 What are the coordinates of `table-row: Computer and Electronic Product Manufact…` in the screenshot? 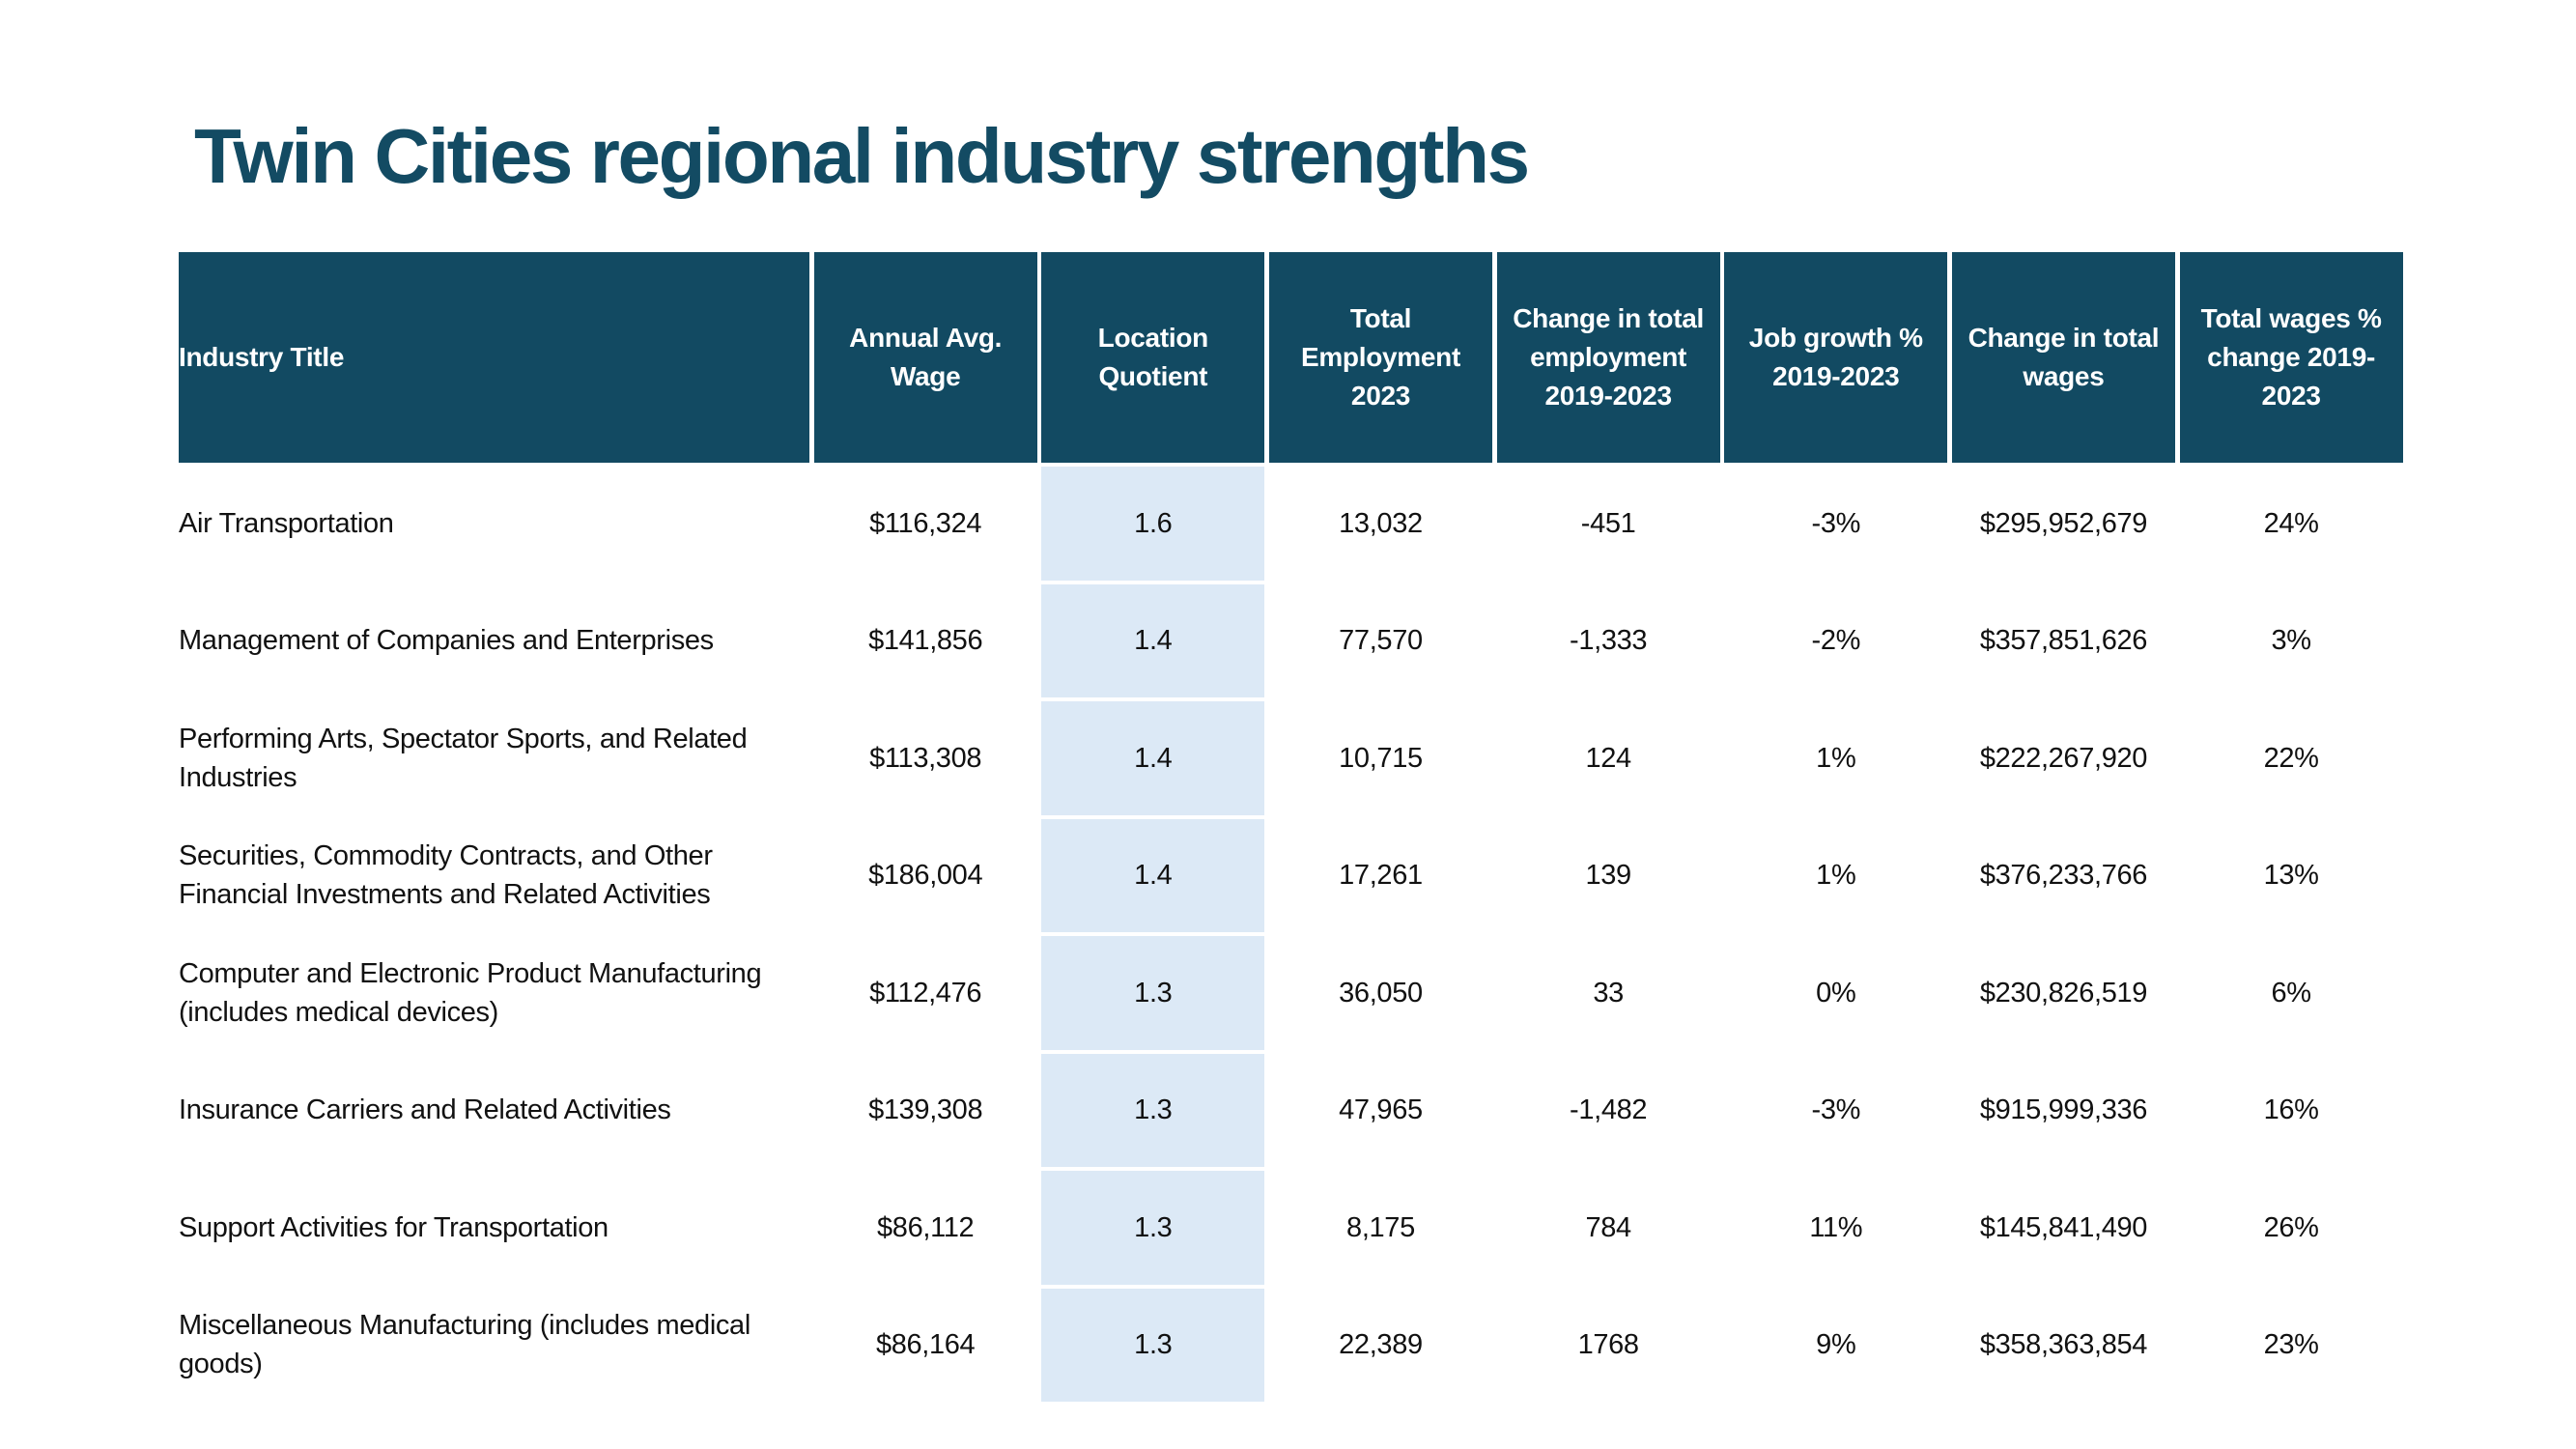 It's located at (1288, 991).